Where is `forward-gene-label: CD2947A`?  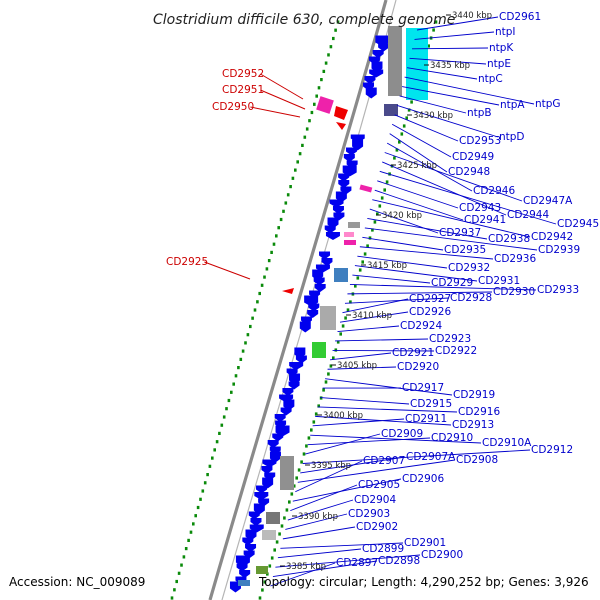
forward-gene-label: CD2947A is located at coordinates (548, 201).